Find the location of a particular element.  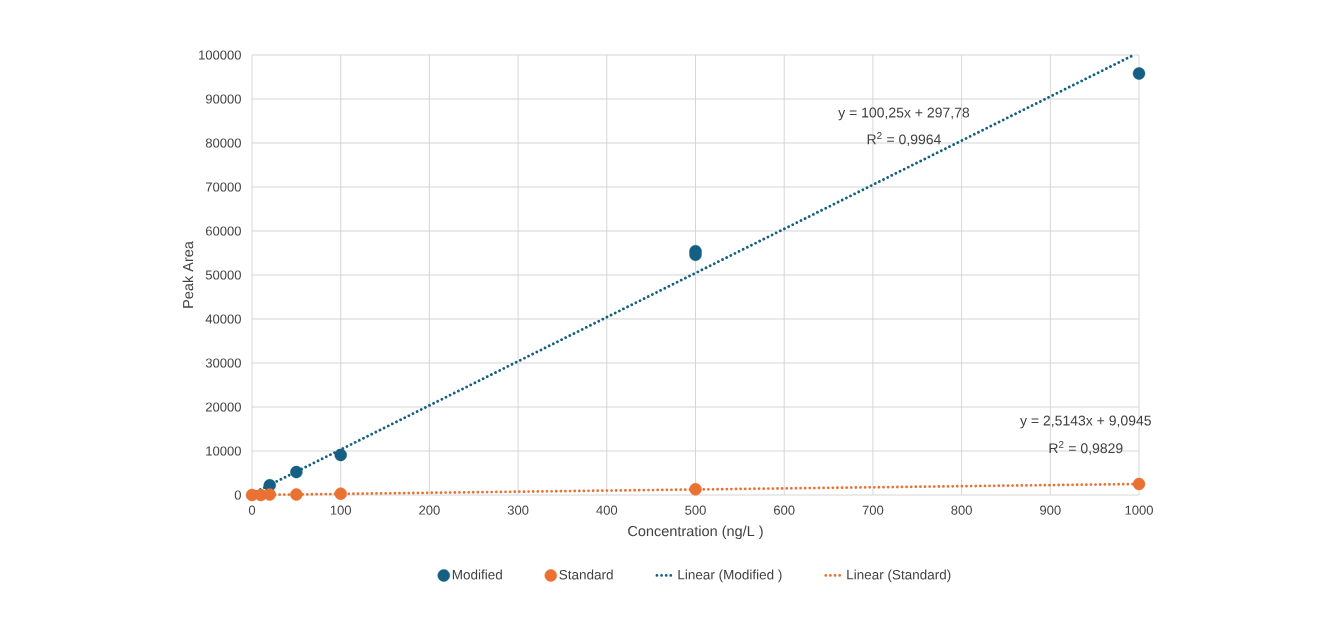

y-tick-label: 50000 is located at coordinates (223, 275).